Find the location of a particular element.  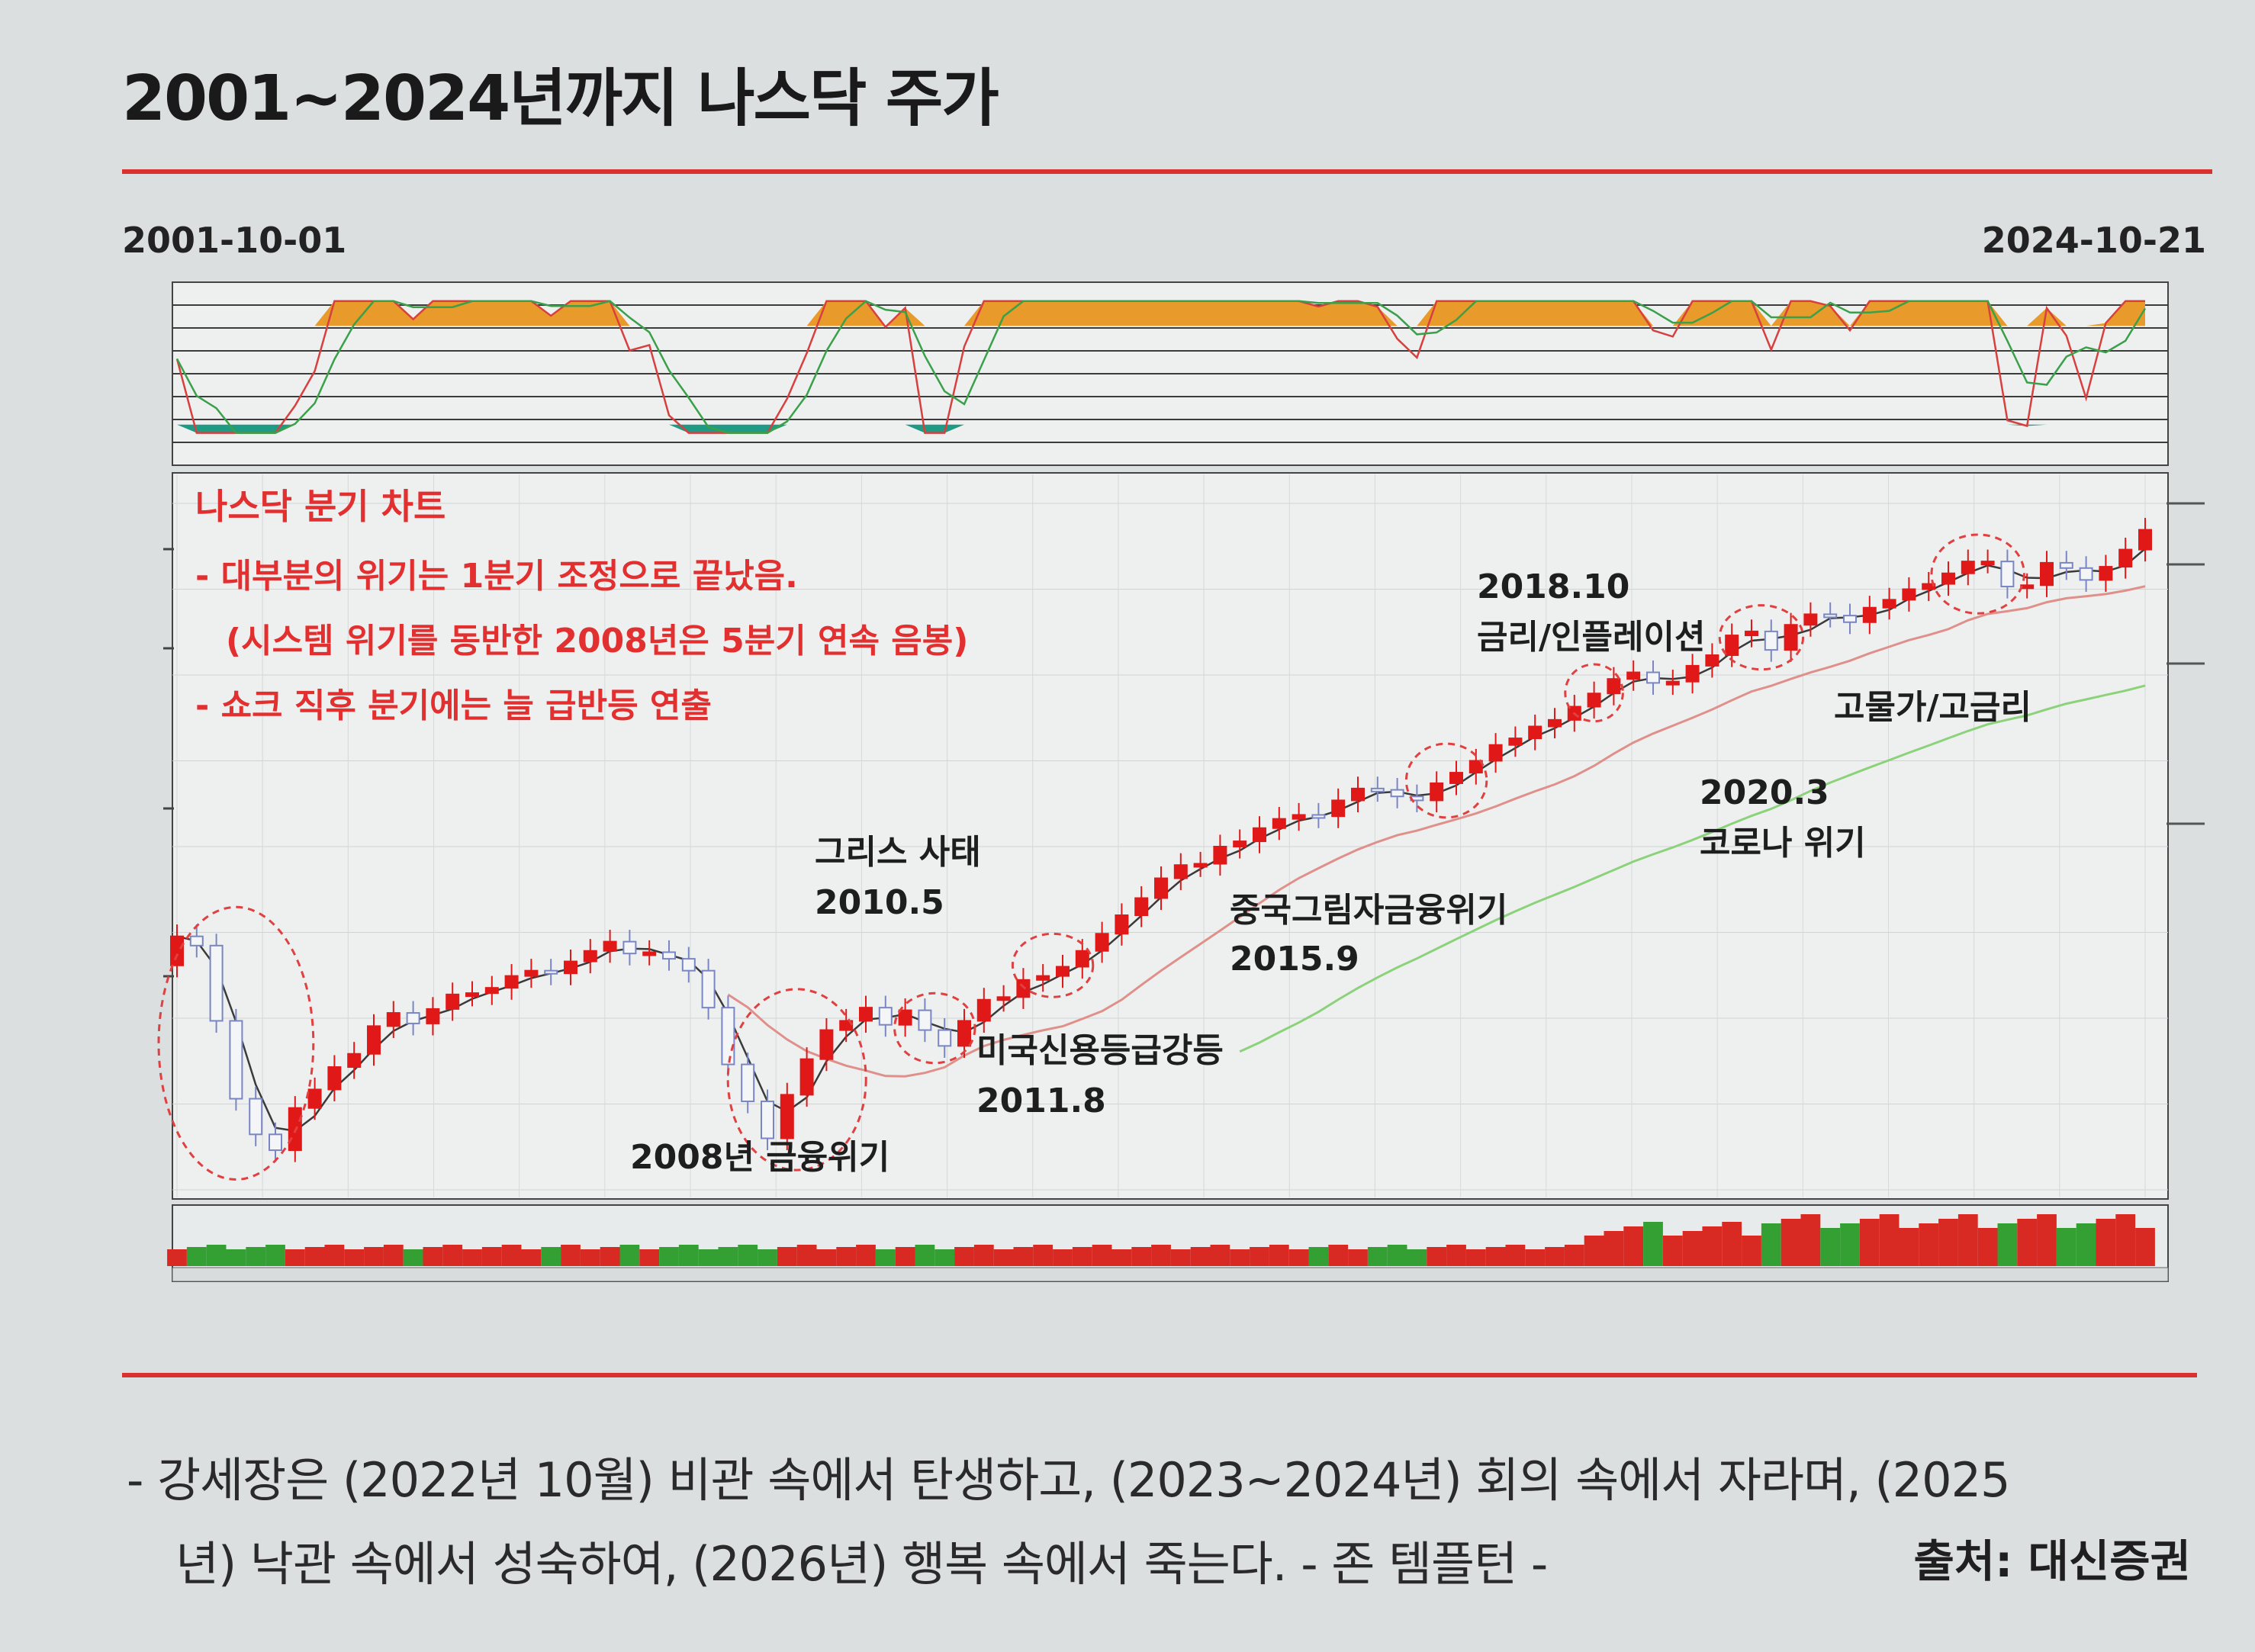

annotation-us-downgrade-label: 미국신용등급강등 is located at coordinates (1100, 1050).